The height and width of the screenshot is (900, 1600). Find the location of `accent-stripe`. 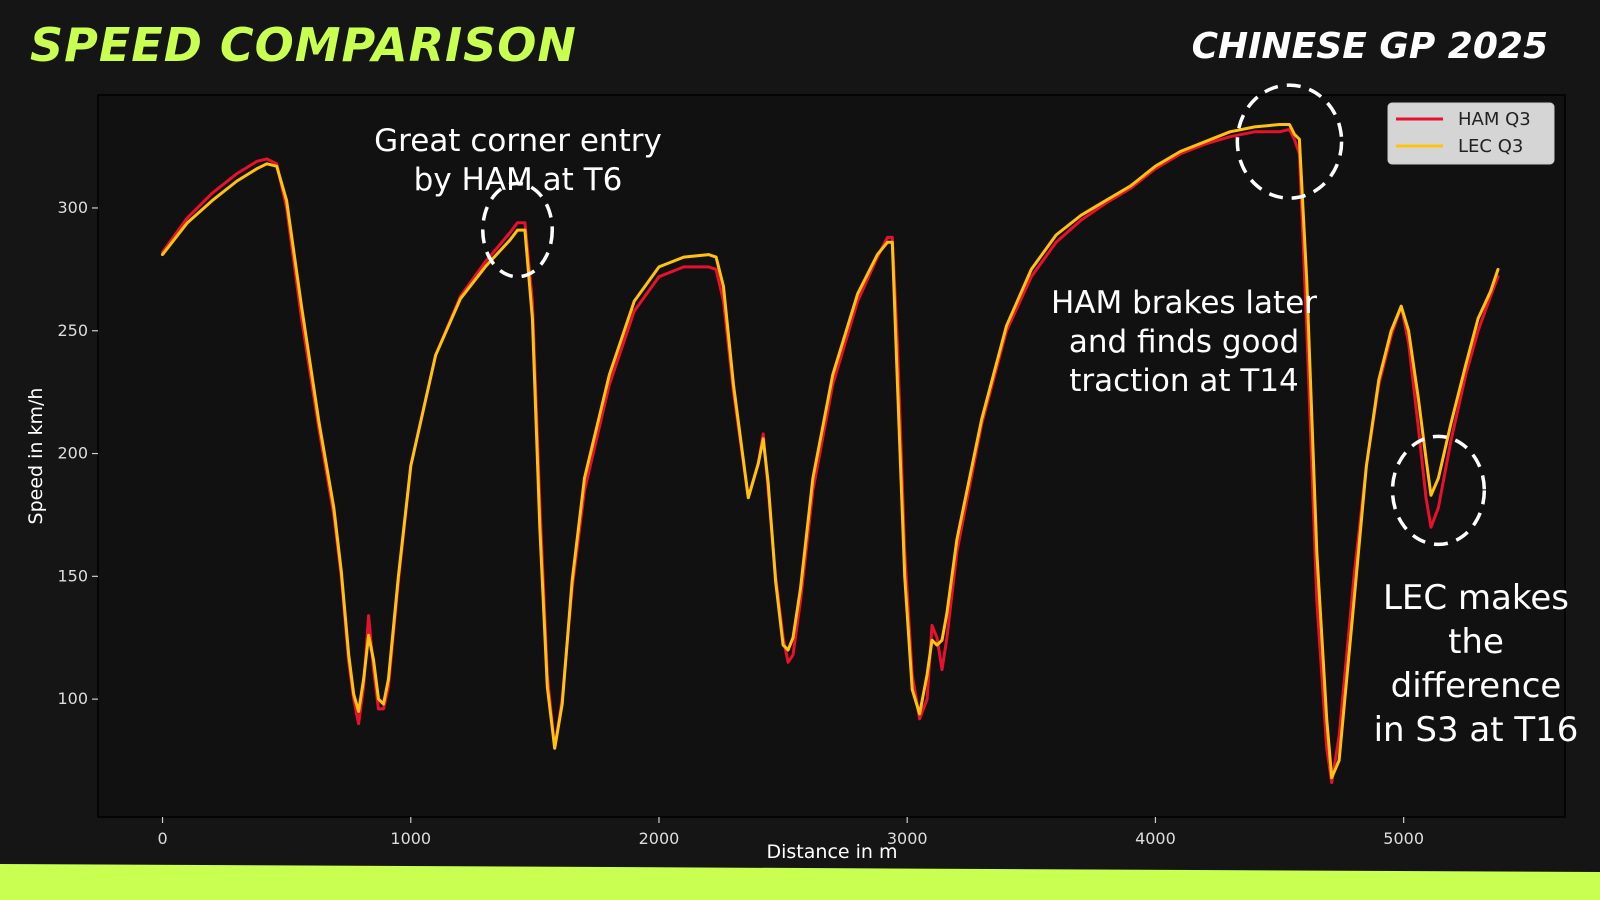

accent-stripe is located at coordinates (800, 882).